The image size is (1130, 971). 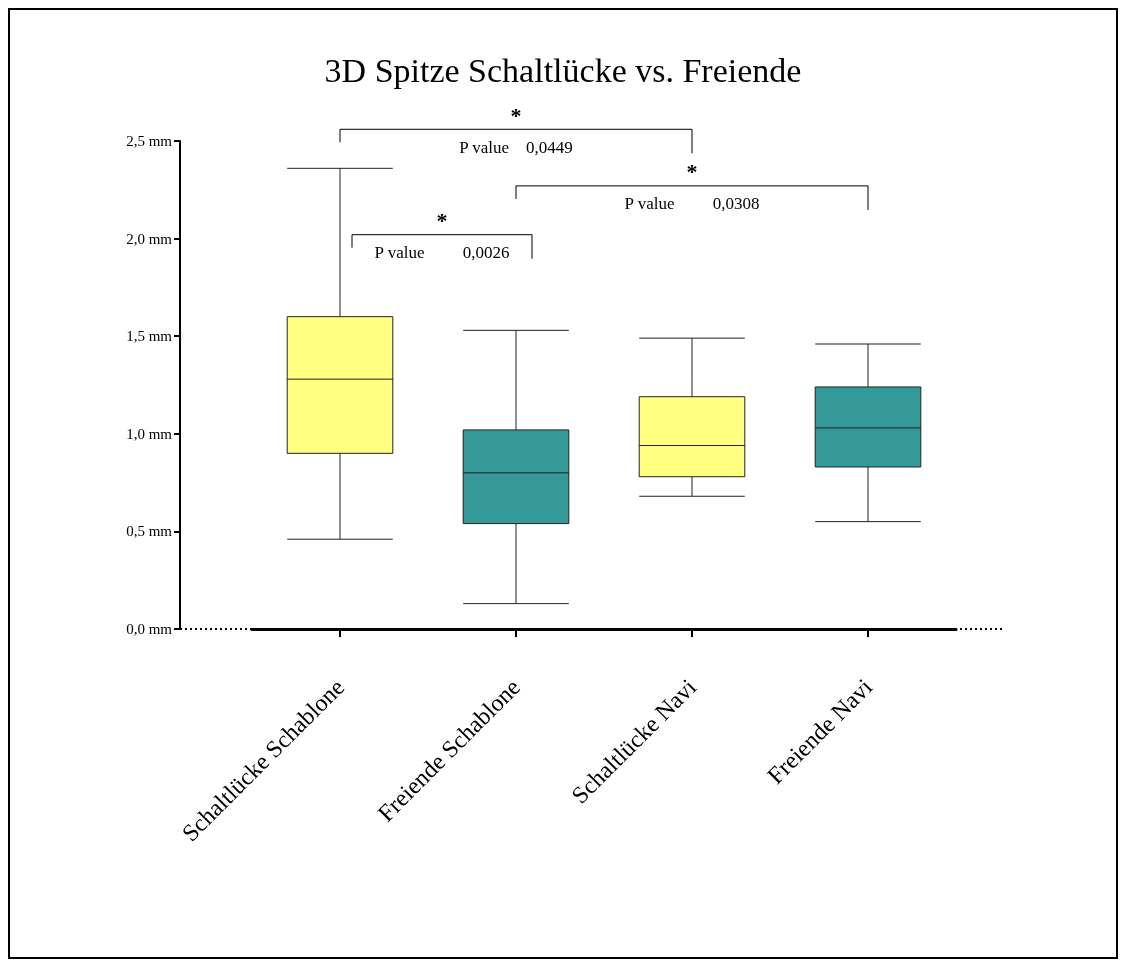 I want to click on annotation: P value 0,0026, so click(x=442, y=253).